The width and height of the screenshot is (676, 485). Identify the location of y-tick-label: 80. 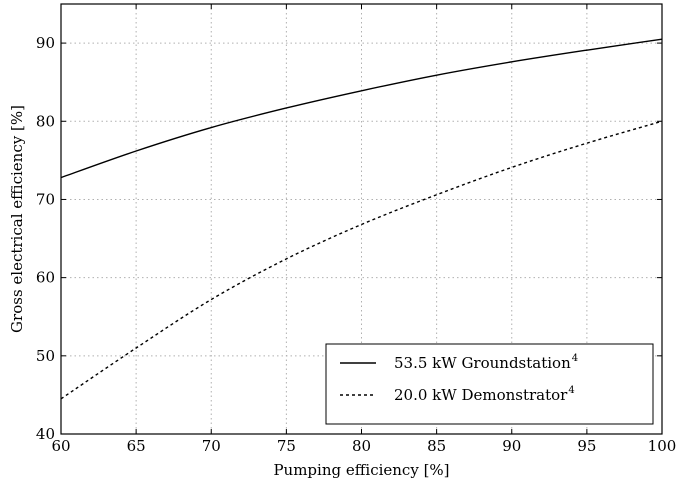
(45, 121).